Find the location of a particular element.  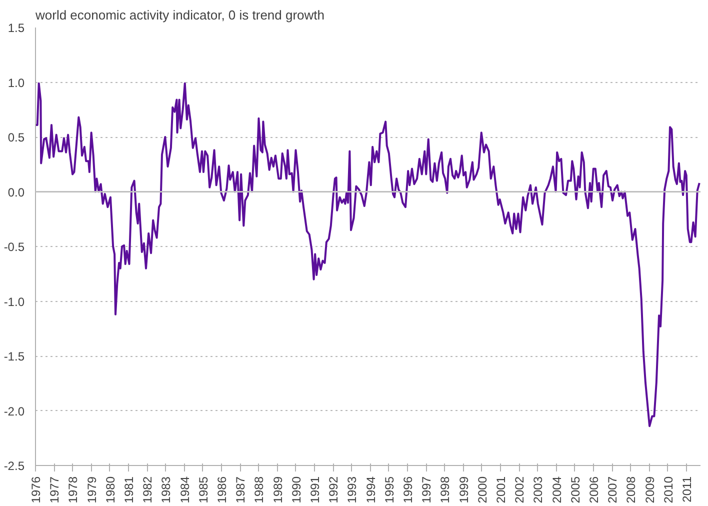

y-tick-label: 1.0 is located at coordinates (16, 83).